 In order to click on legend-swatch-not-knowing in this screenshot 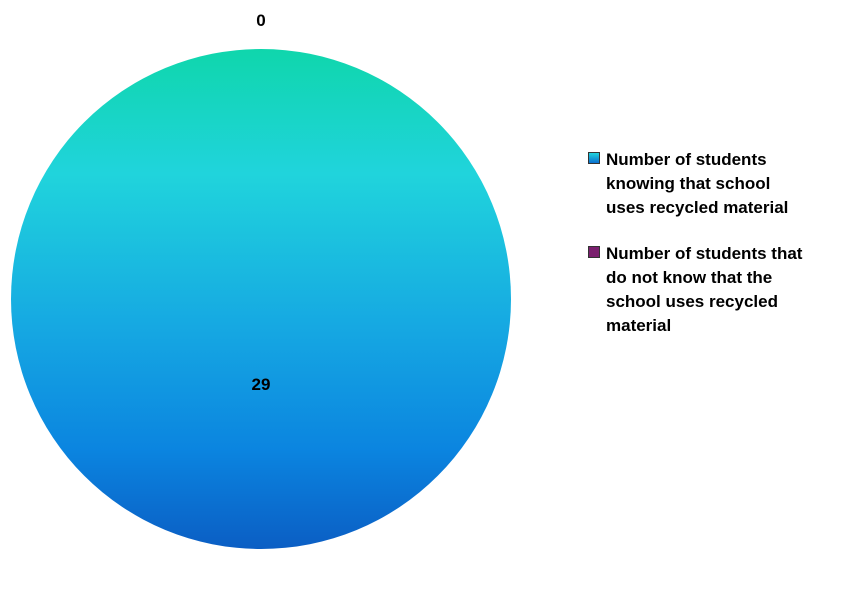, I will do `click(594, 252)`.